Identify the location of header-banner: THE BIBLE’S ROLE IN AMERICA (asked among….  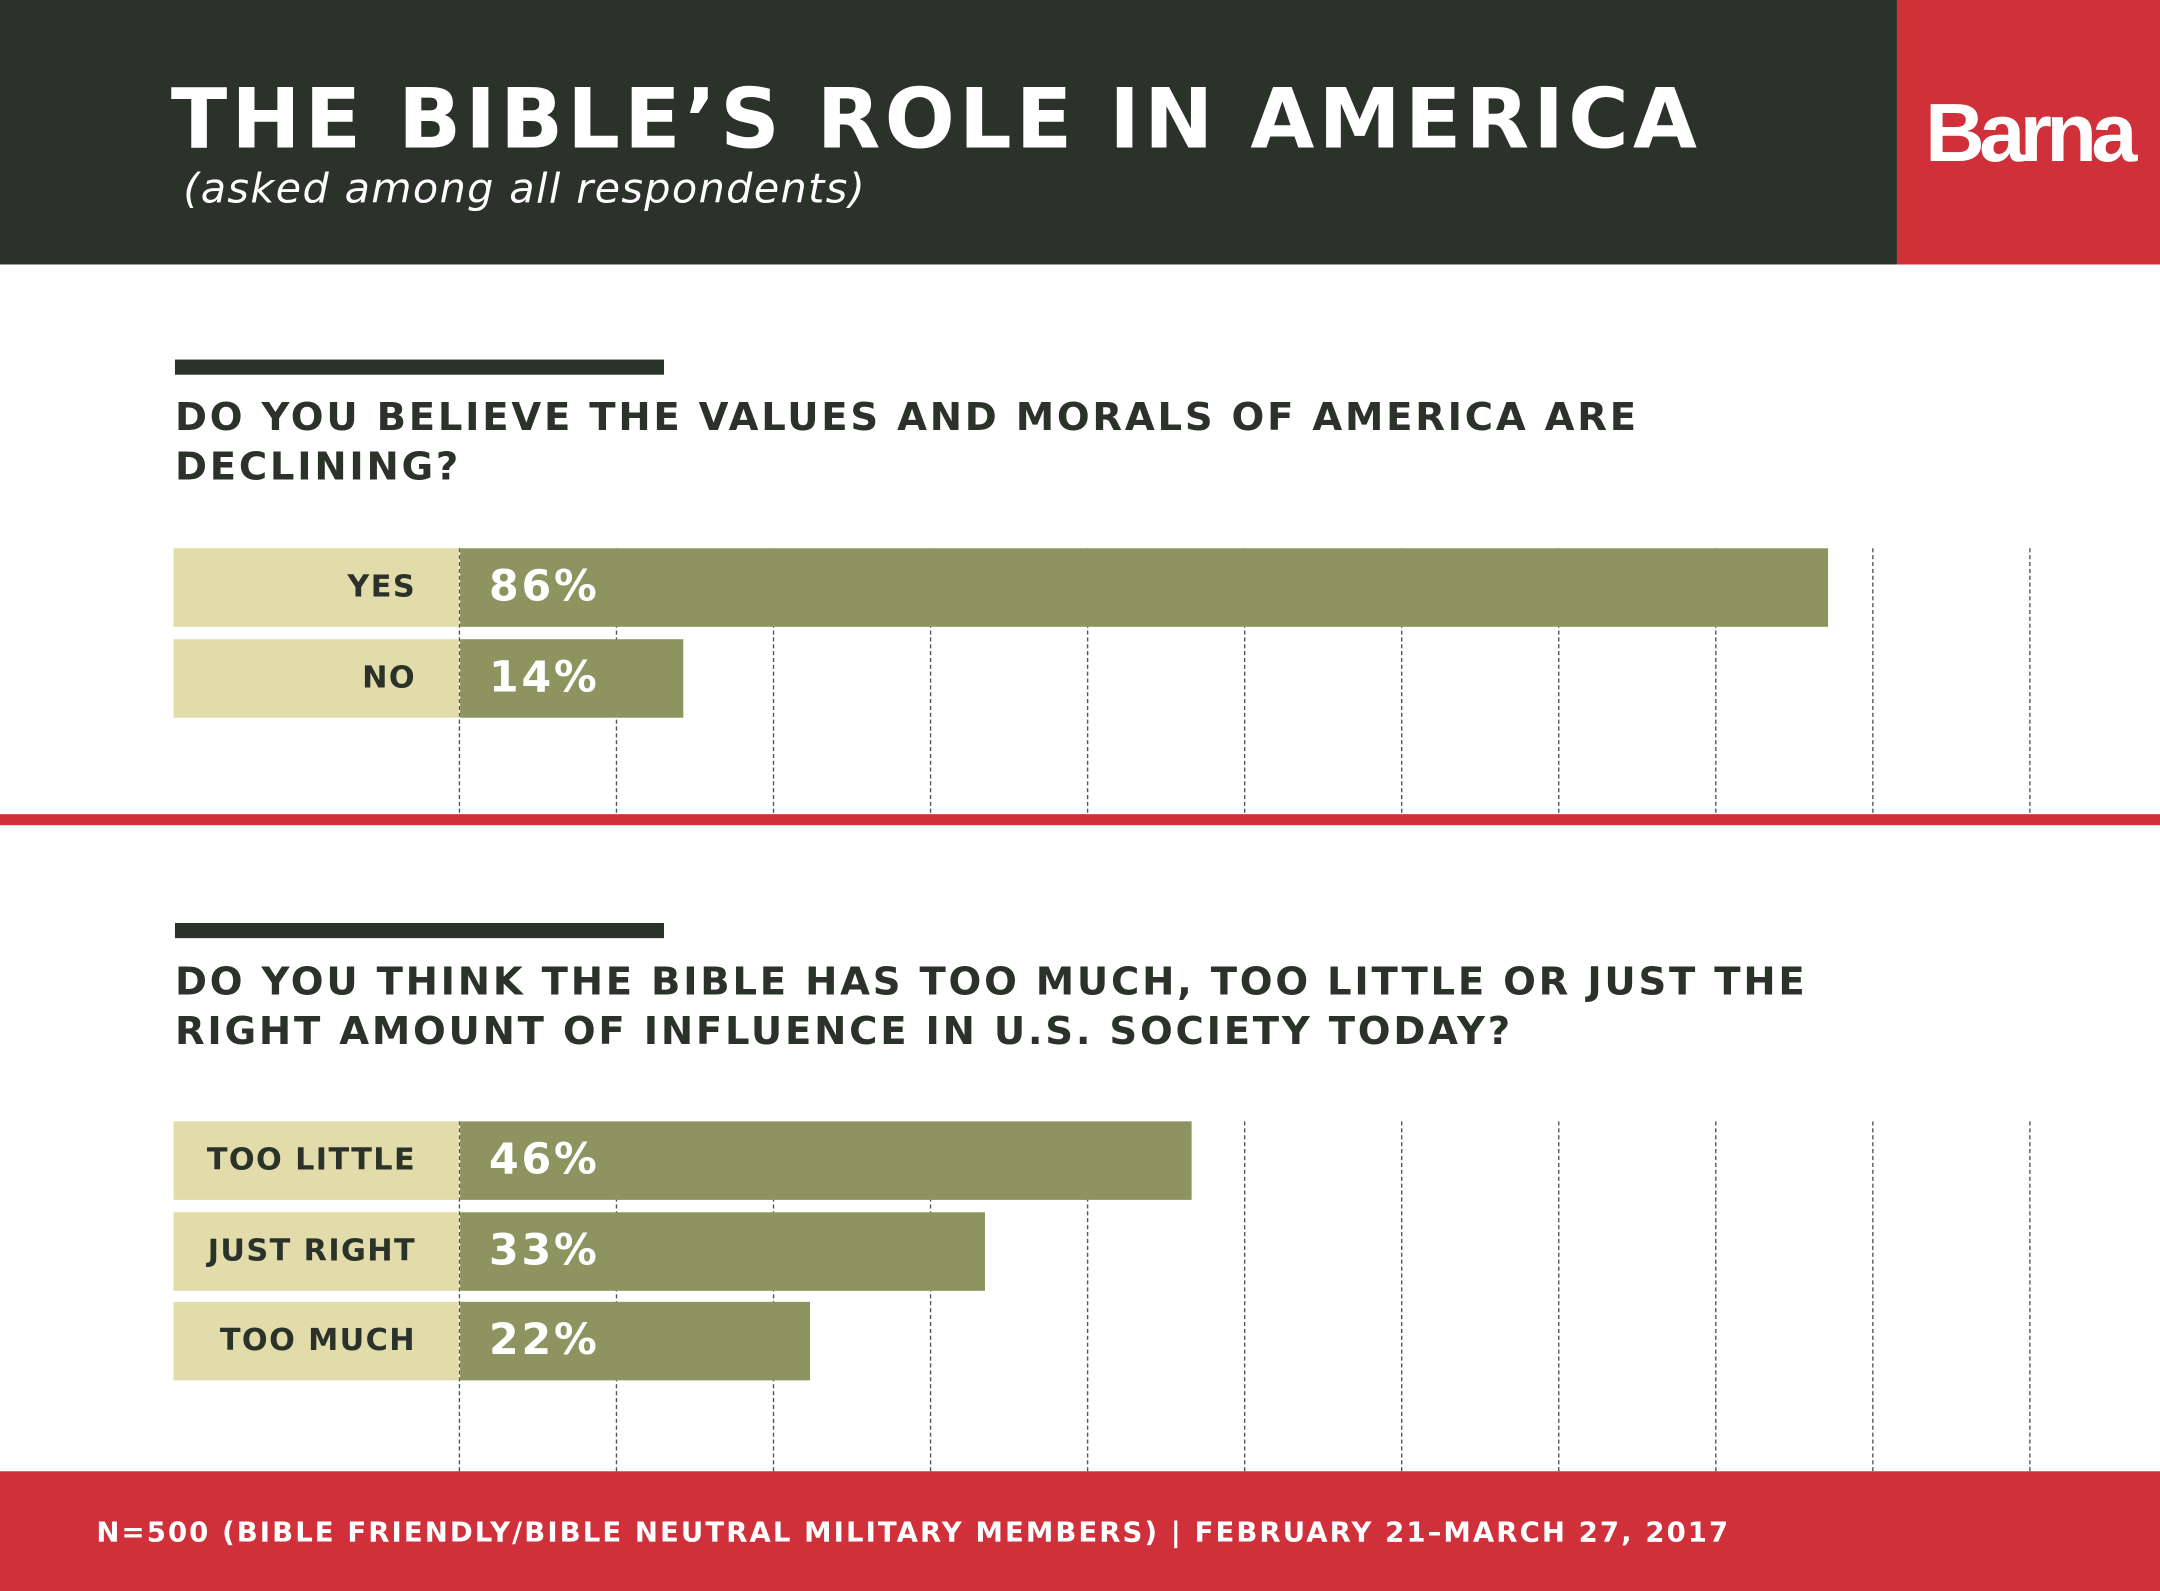
(948, 132).